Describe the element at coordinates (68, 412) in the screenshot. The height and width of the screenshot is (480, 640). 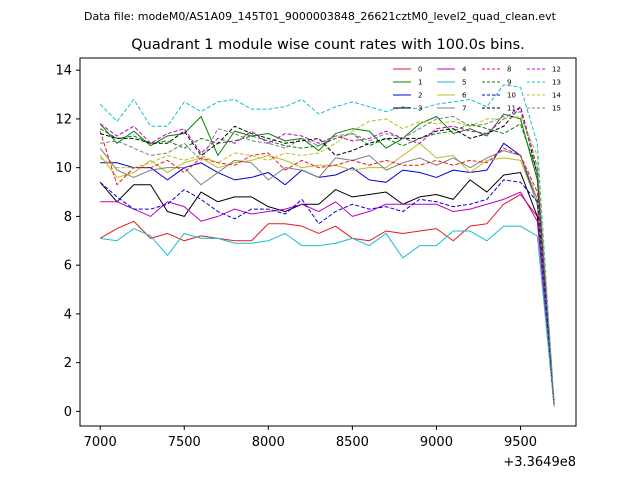
I see `y-tick-label: 0` at that location.